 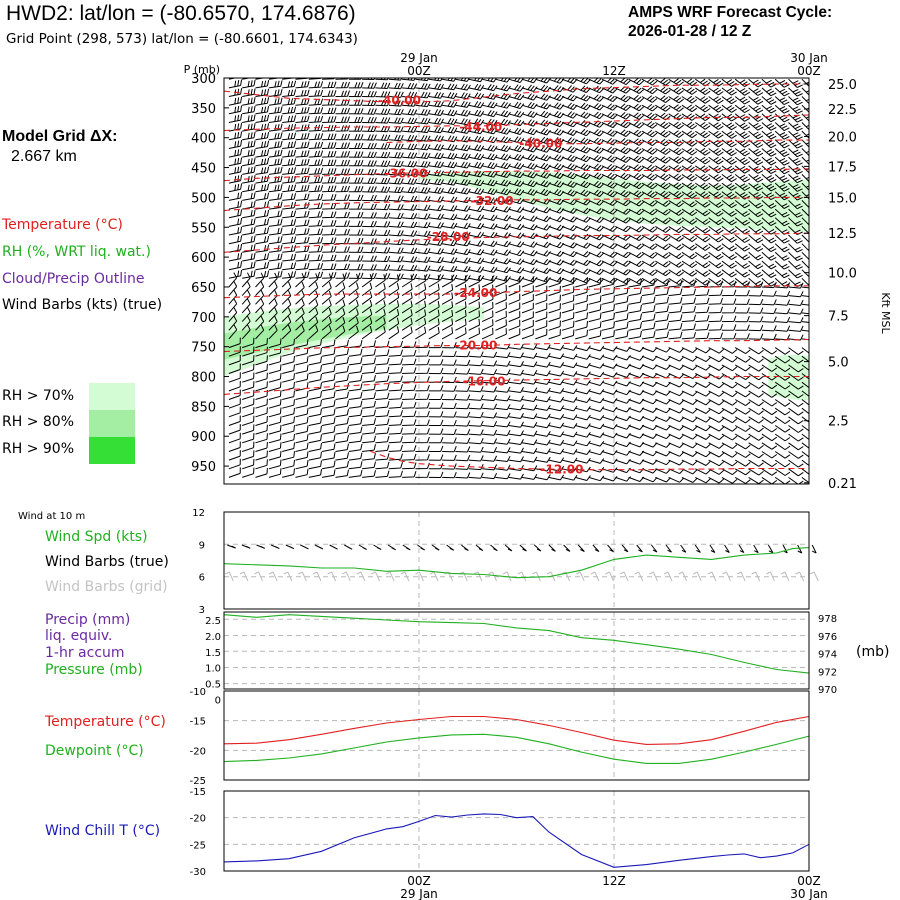 What do you see at coordinates (198, 792) in the screenshot?
I see `windchill-ytick-label-0: -15` at bounding box center [198, 792].